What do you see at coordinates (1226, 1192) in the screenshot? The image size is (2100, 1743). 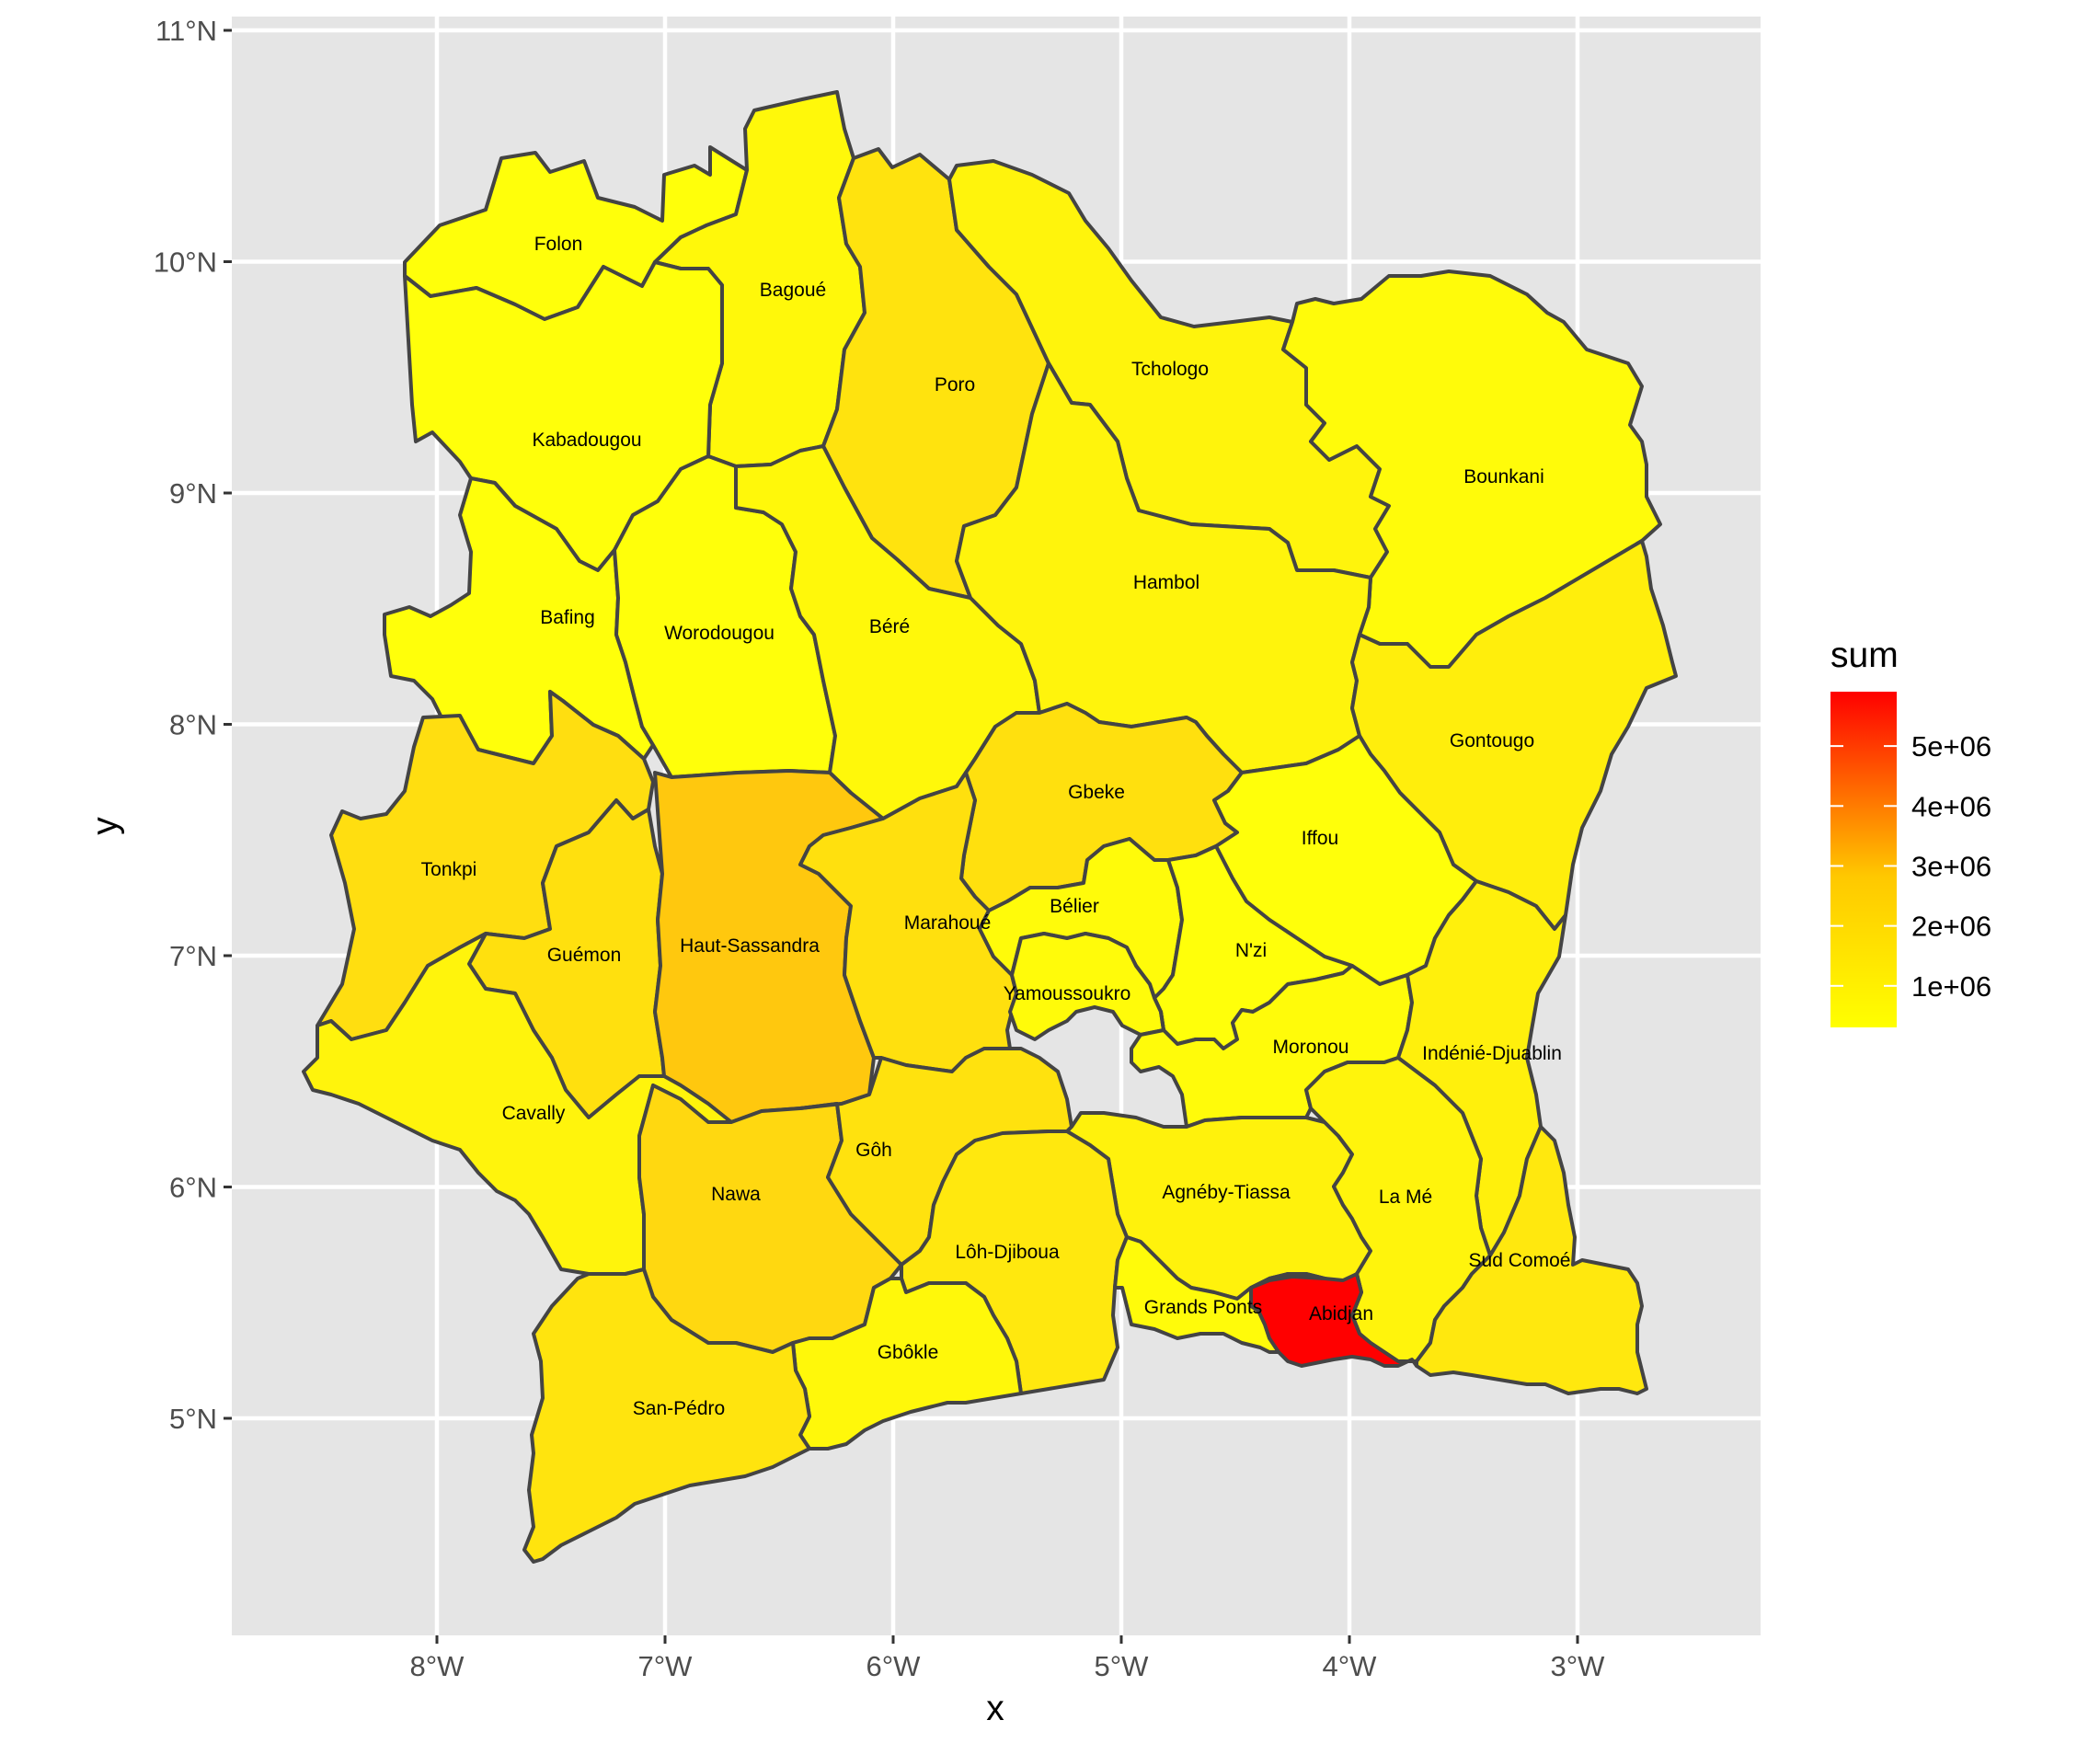 I see `region-label: Agnéby-Tiassa` at bounding box center [1226, 1192].